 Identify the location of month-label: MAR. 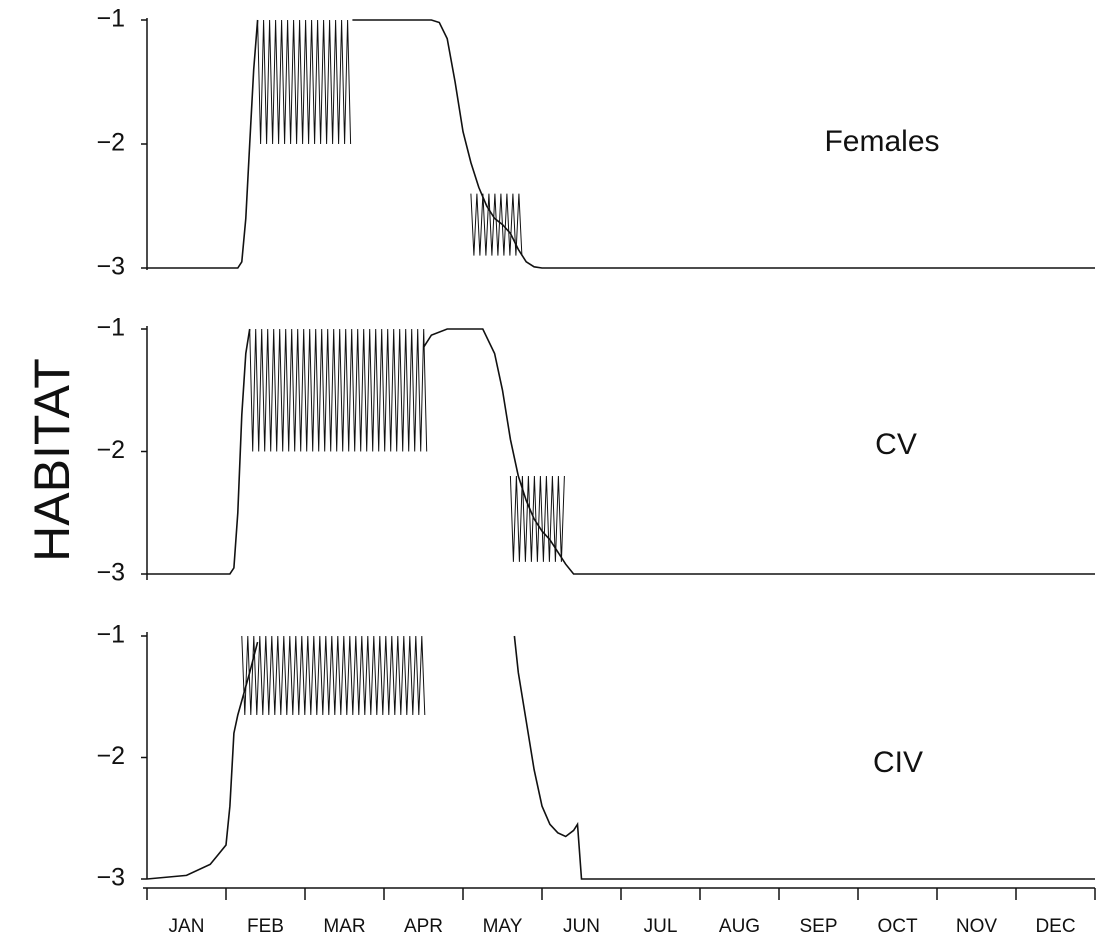
(344, 926).